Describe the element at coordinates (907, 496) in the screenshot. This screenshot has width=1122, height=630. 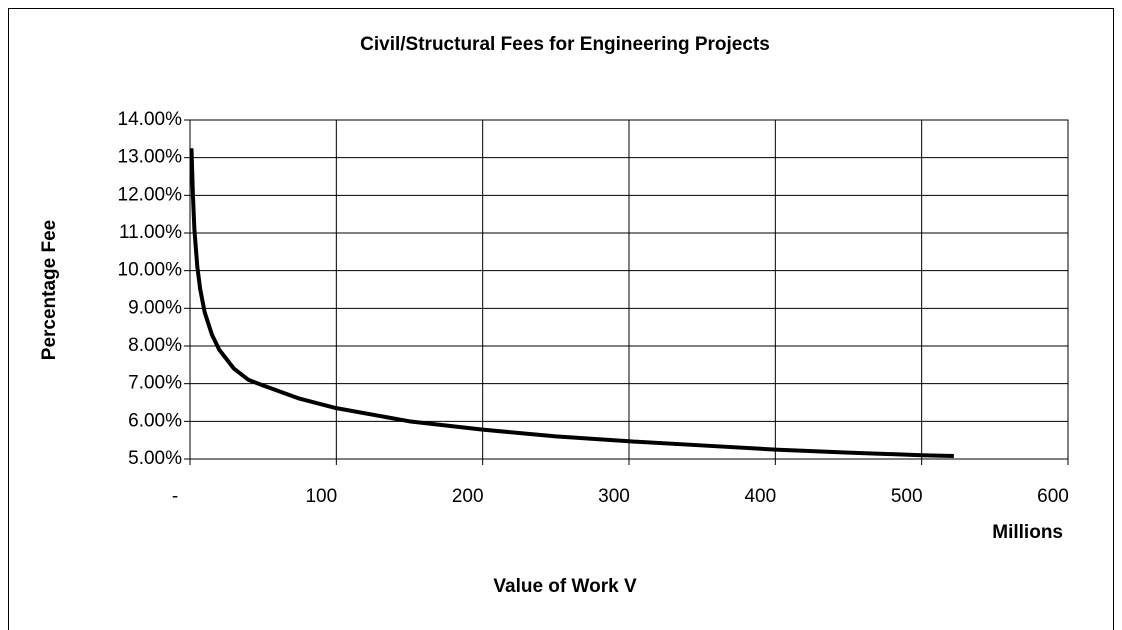
I see `x-tick-label: 500` at that location.